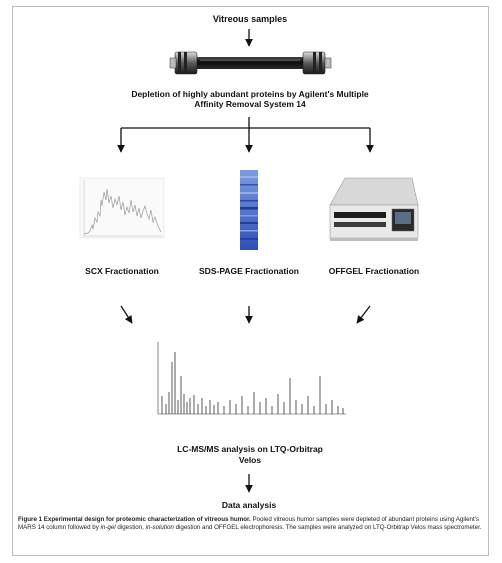 This screenshot has height=563, width=502. I want to click on step-data-analysis: Data analysis, so click(249, 505).